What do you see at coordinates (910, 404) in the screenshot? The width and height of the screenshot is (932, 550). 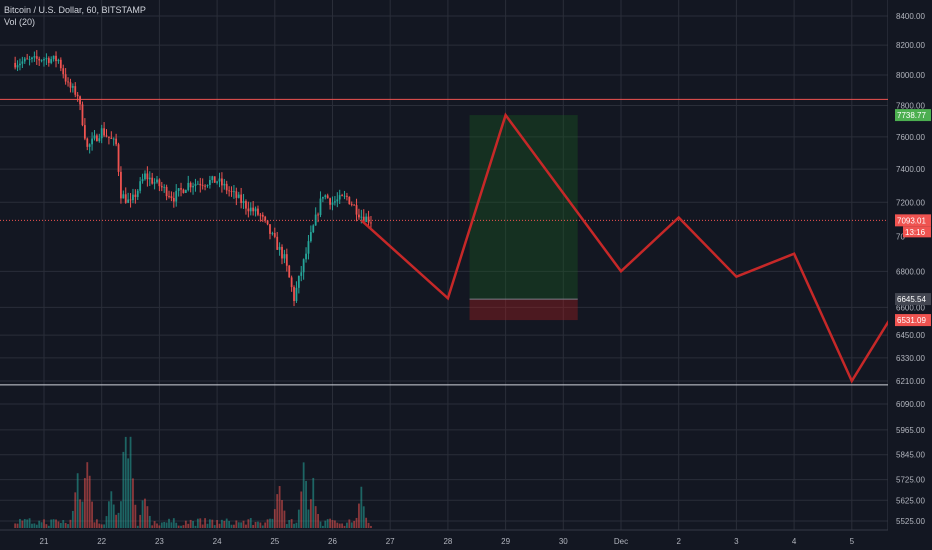 I see `price-tick-label: 6090.00` at bounding box center [910, 404].